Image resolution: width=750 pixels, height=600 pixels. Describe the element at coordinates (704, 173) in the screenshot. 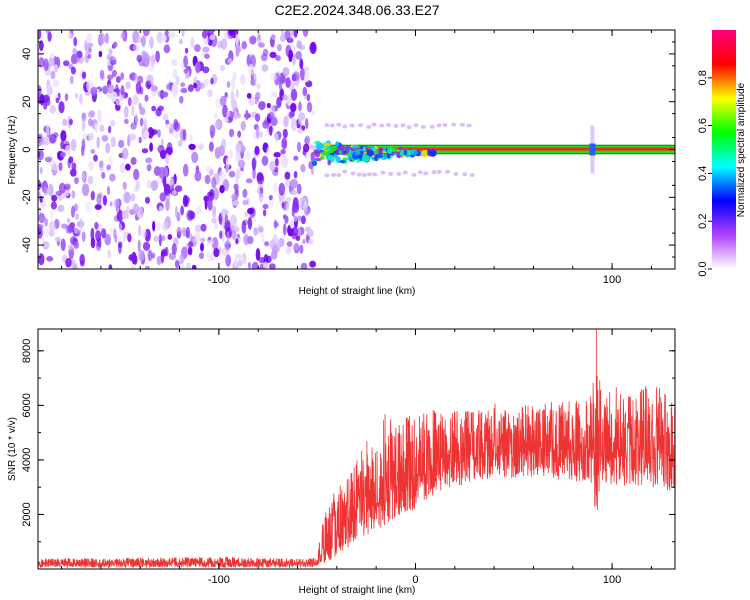

I see `colorbar-axis: 0.0 0.2 0.4 0.6 0.8` at that location.